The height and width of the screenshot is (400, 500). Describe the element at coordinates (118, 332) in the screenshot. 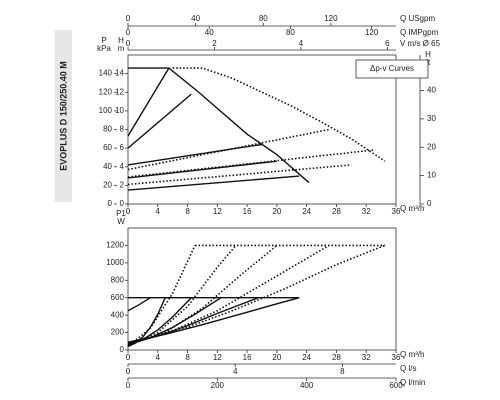

I see `y-tick-label: 200` at that location.